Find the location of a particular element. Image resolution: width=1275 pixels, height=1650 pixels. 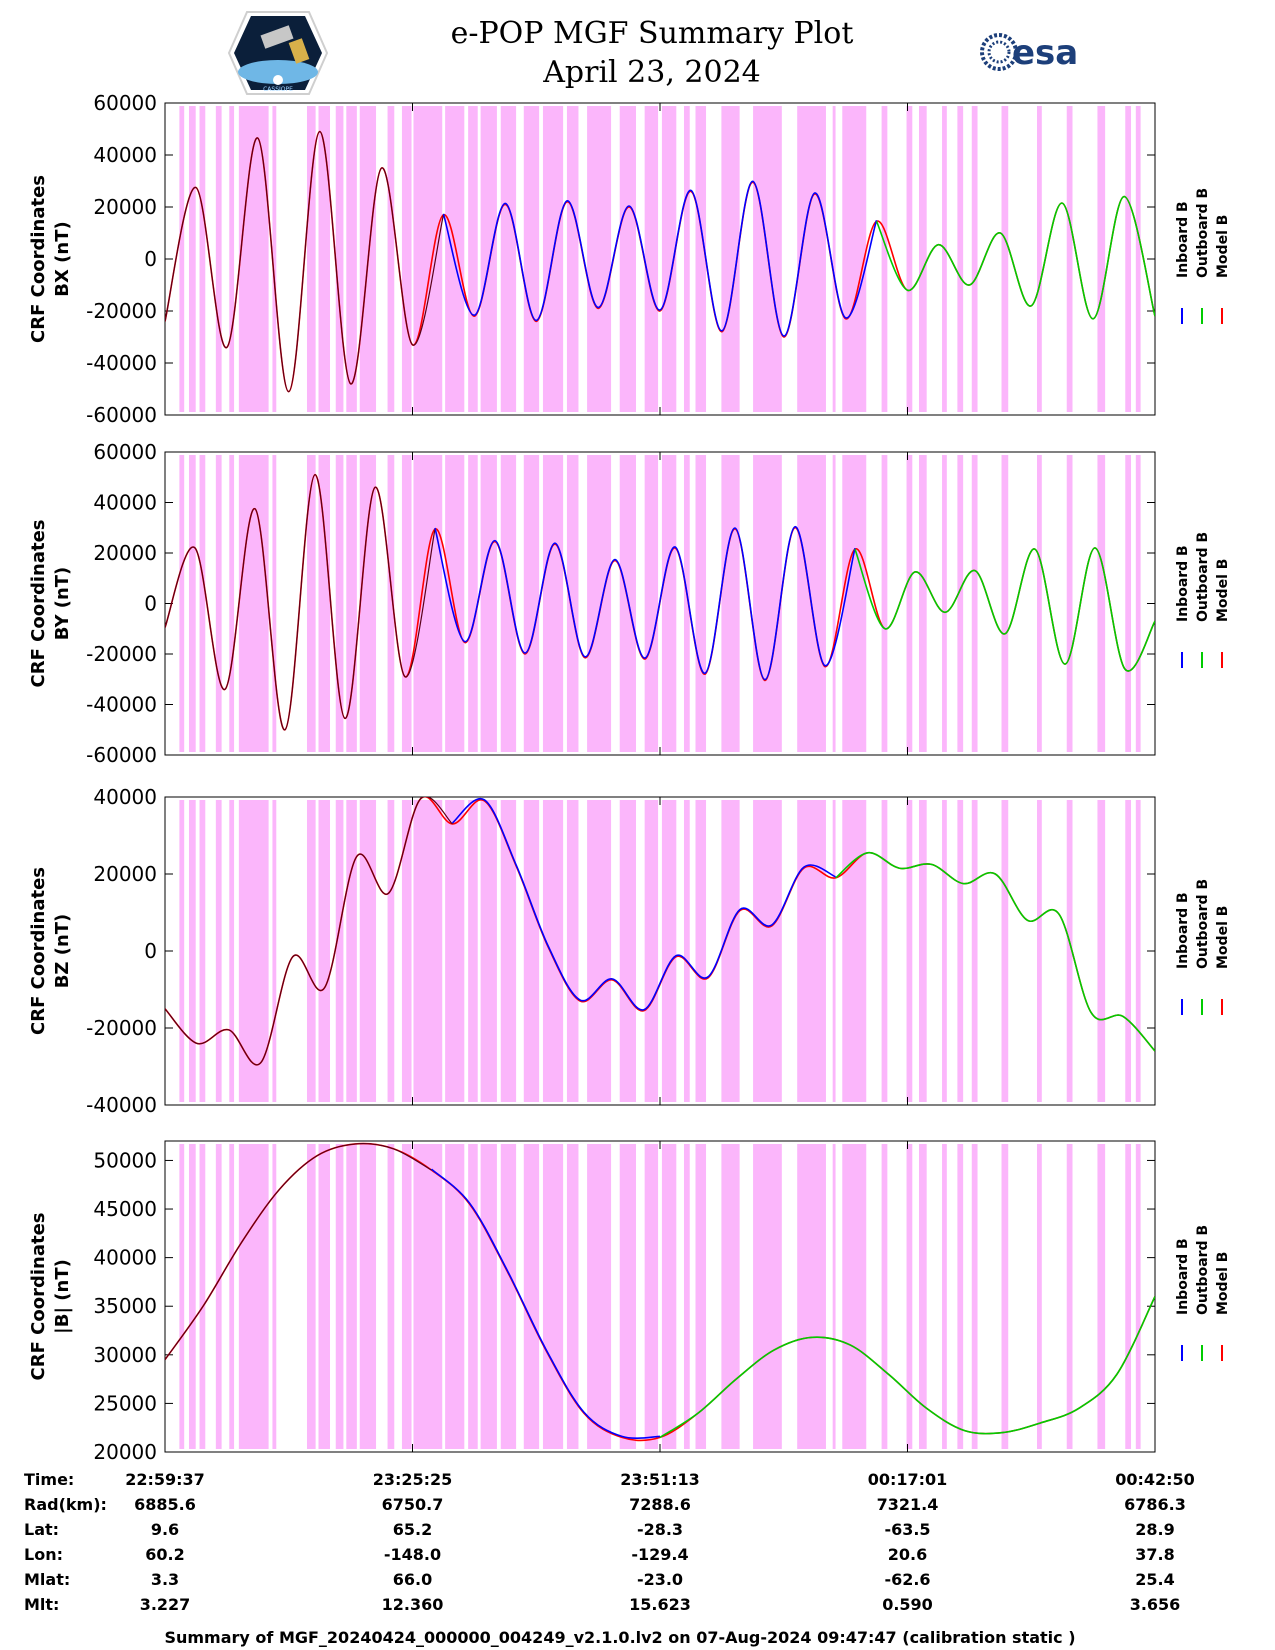

info-cell: 6885.6 is located at coordinates (165, 1504).